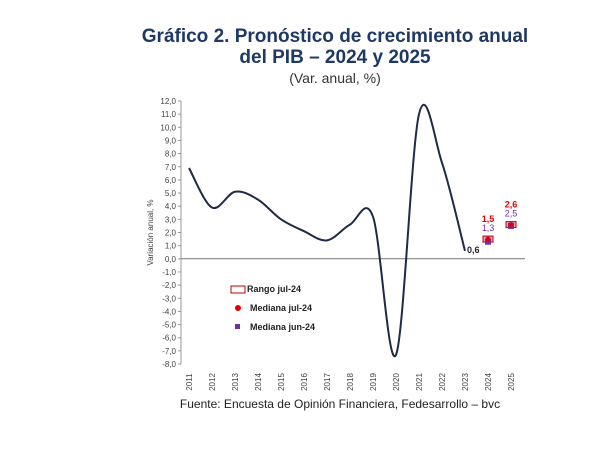  Describe the element at coordinates (171, 219) in the screenshot. I see `y-tick-label: 3,0` at that location.